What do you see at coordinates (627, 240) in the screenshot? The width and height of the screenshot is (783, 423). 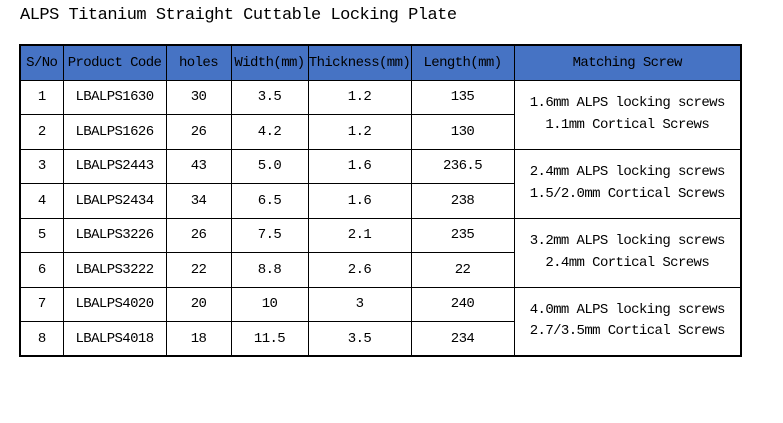 I see `matching-screw-line1: 3.2mm ALPS locking screws` at bounding box center [627, 240].